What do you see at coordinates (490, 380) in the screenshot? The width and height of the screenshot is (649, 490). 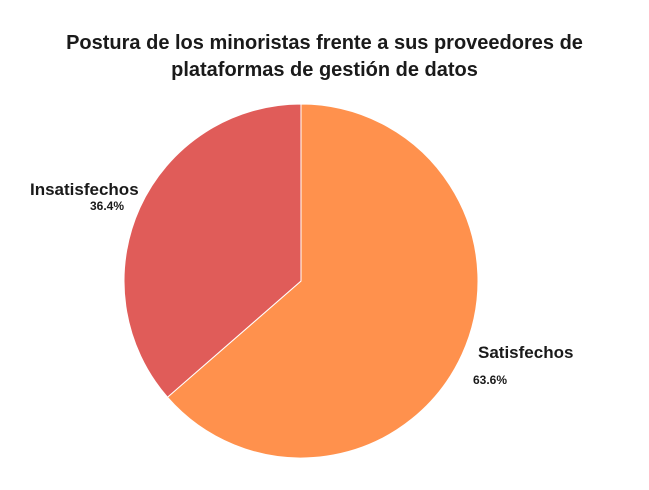 I see `slice-value-satisfechos: 63.6%` at bounding box center [490, 380].